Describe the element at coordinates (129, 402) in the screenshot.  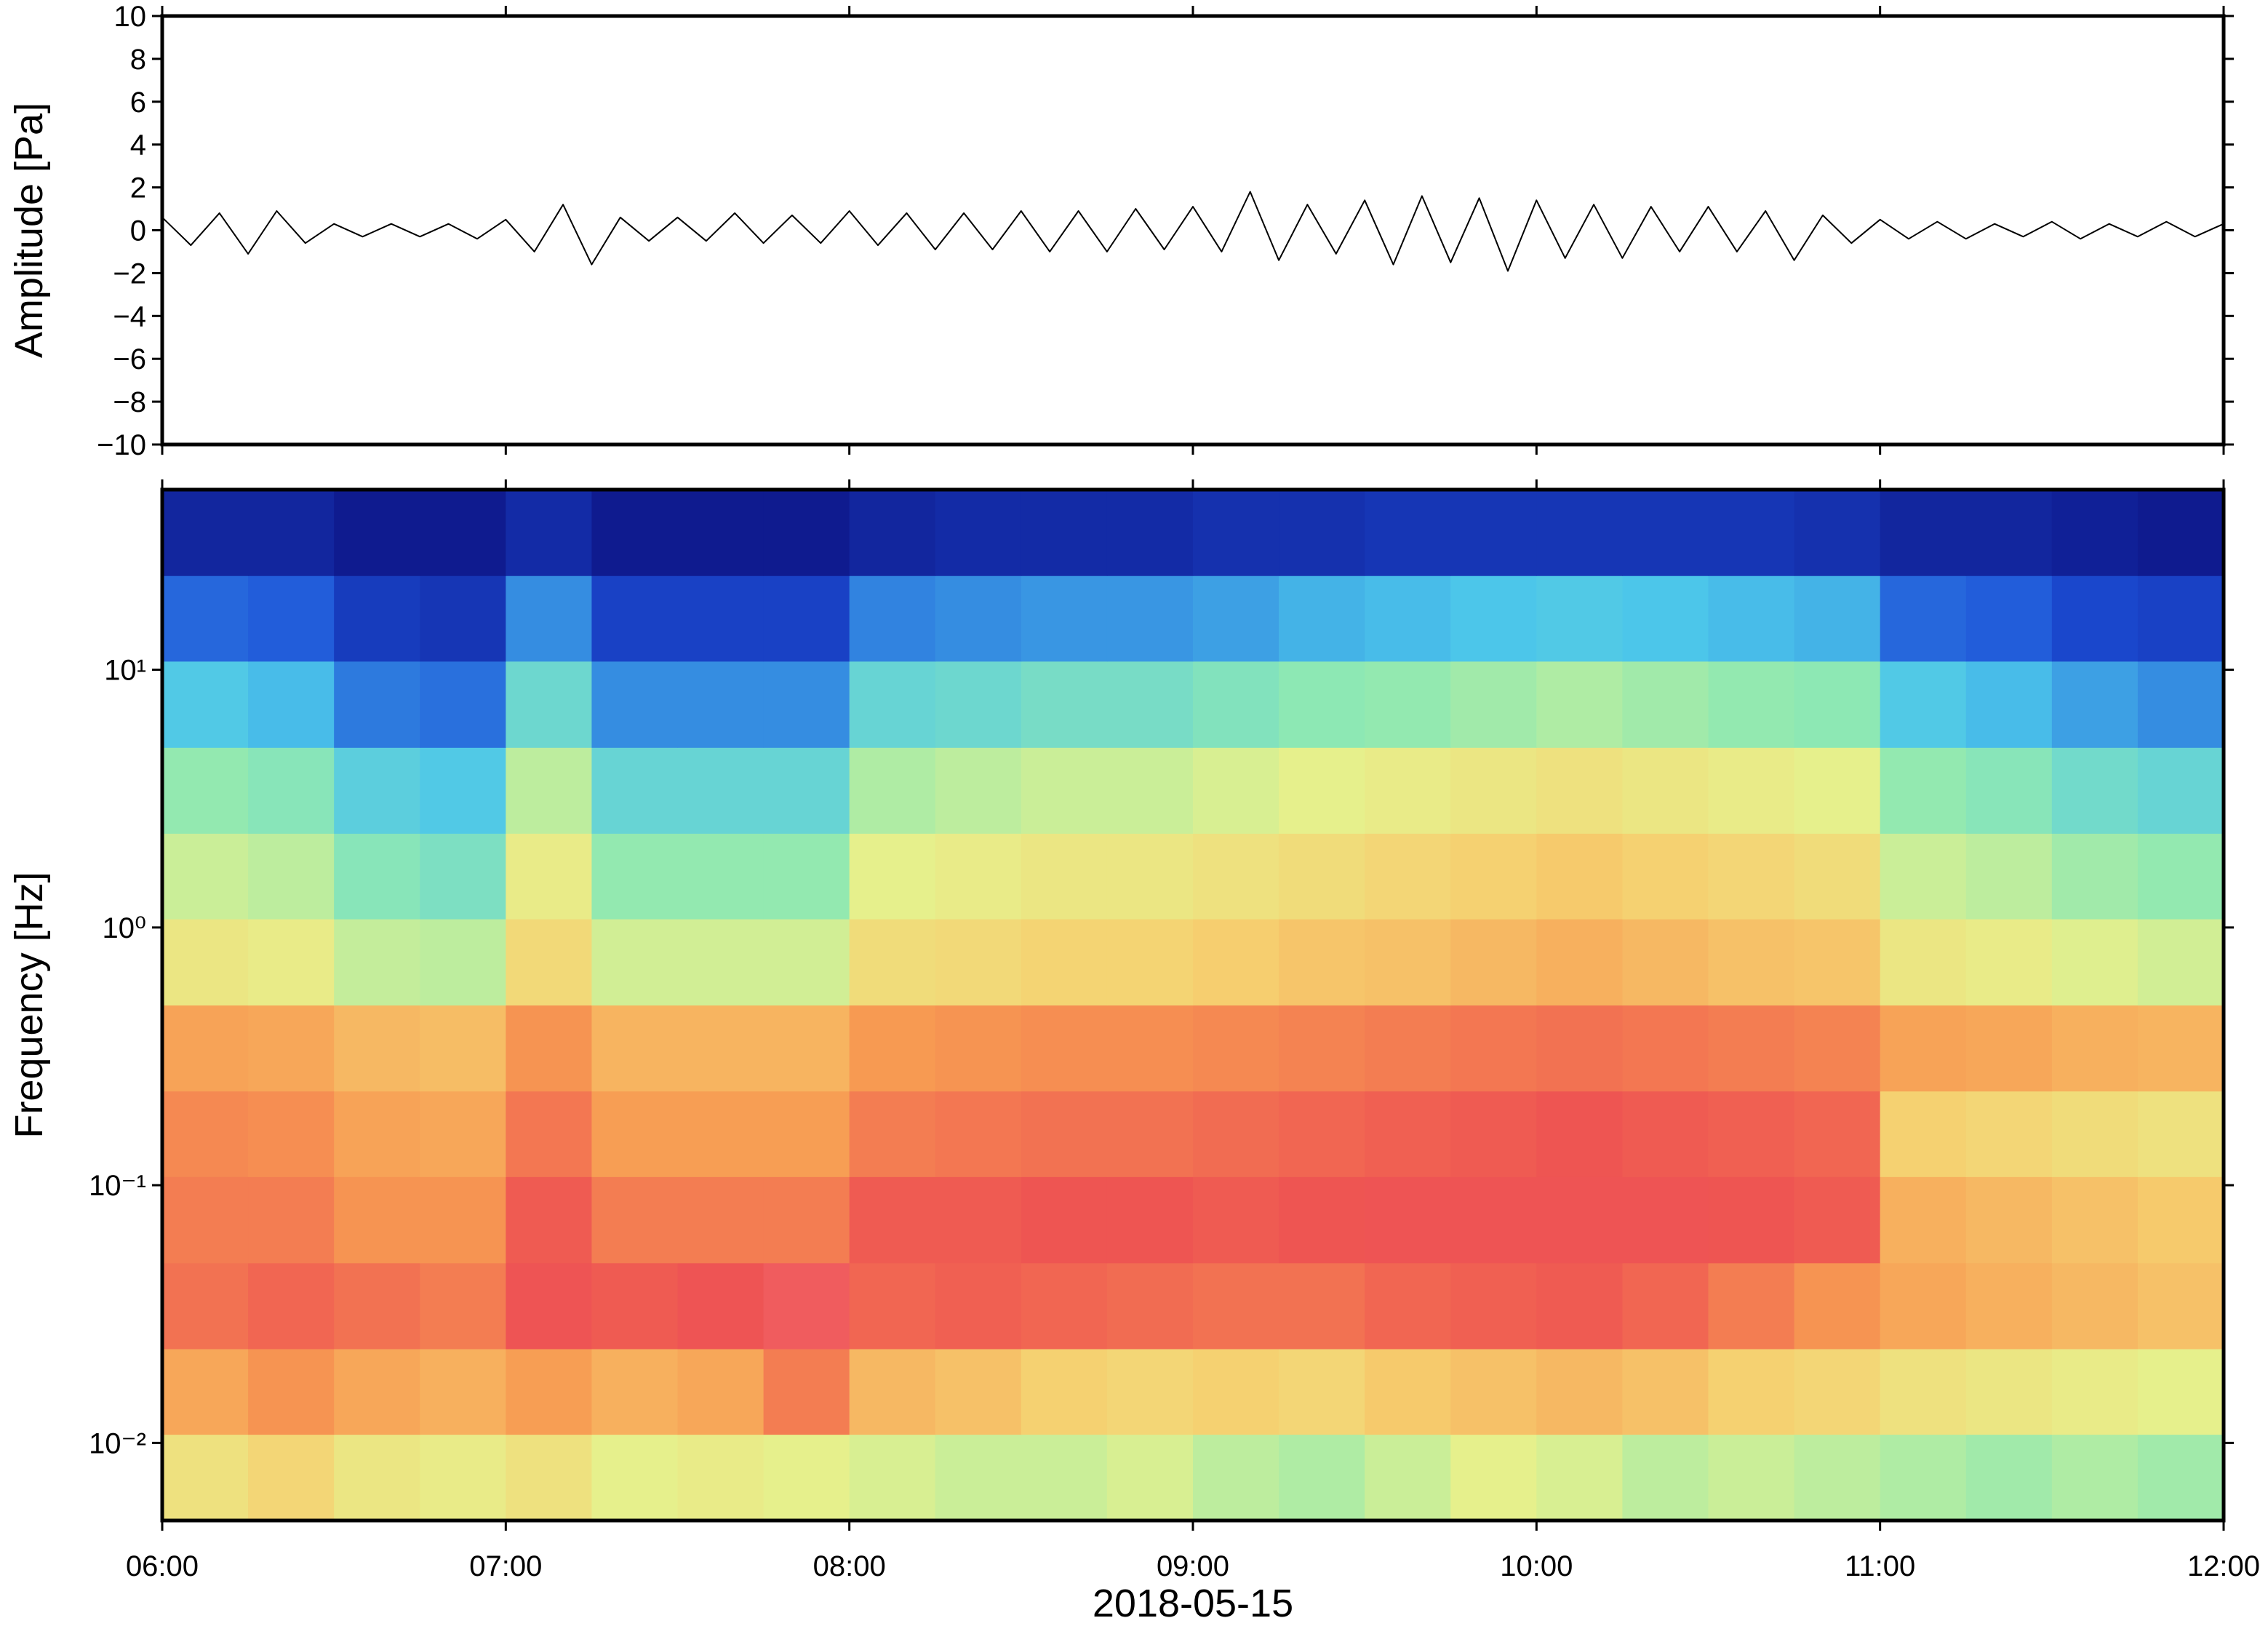
I see `y-tick-label: −8` at that location.